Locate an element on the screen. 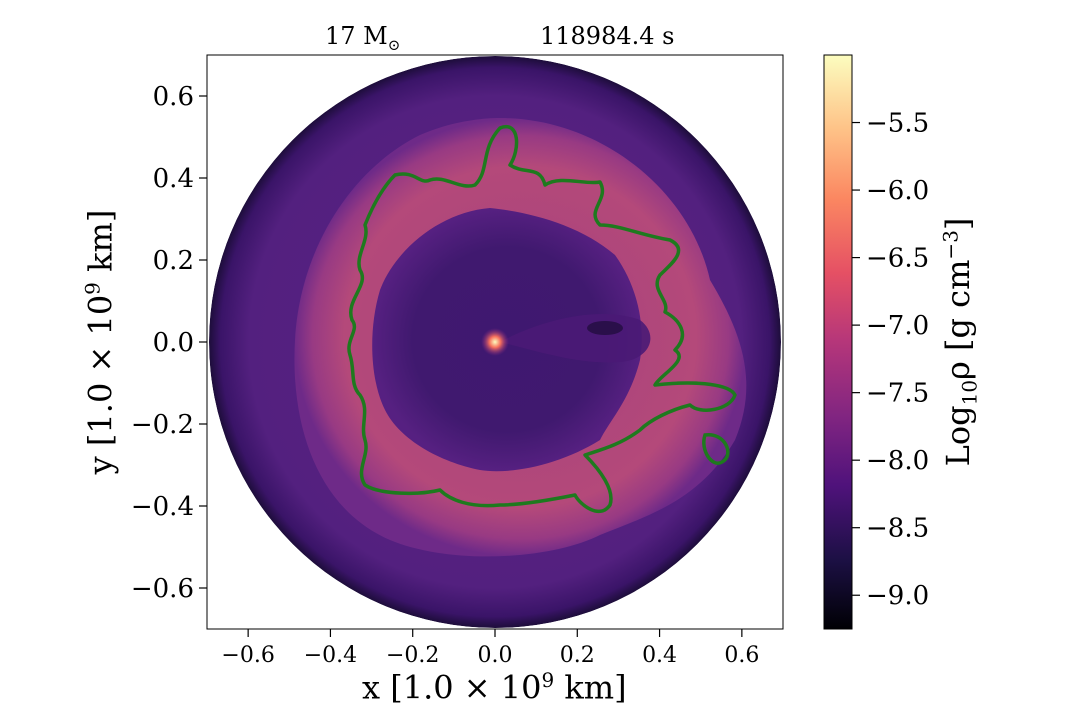 The height and width of the screenshot is (720, 1080). y-axis-ticks: 0.6 0.4 0.2 0.0 −0.2 −0.4 −0.6 is located at coordinates (169, 343).